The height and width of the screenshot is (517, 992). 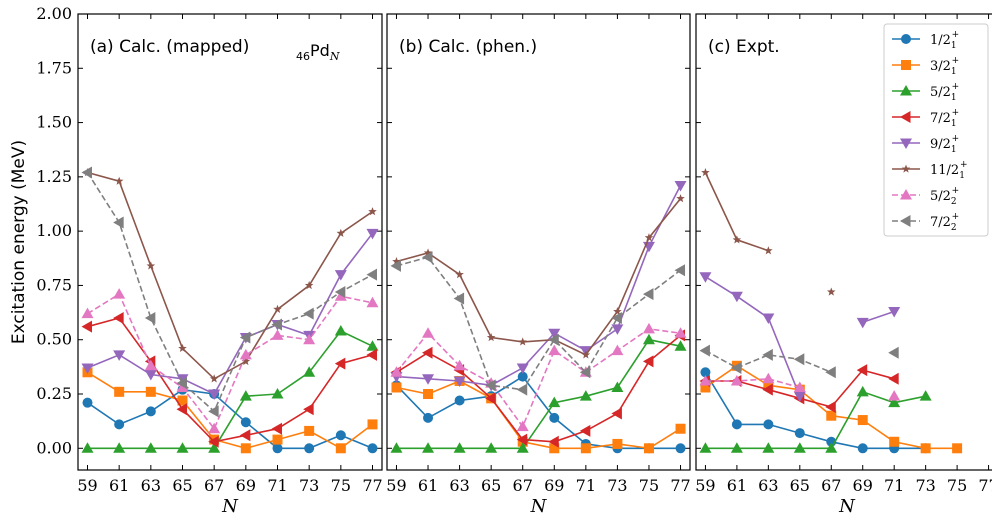 I want to click on x-tick-label: 67, so click(x=523, y=485).